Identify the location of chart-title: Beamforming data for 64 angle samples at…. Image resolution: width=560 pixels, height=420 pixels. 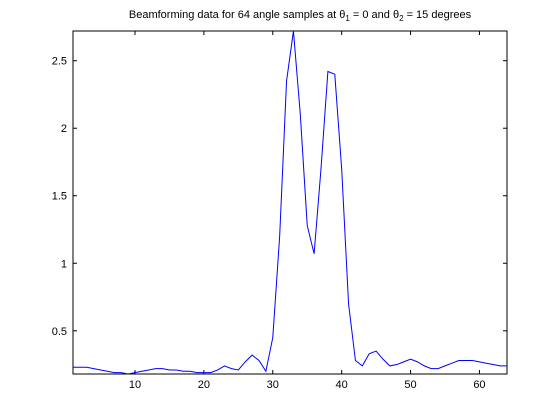
(300, 16).